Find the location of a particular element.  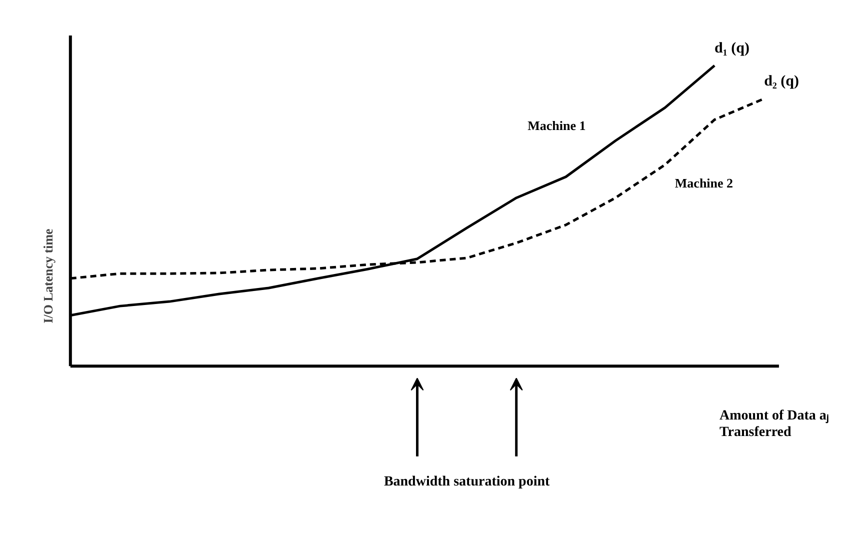

text: d₁ (q) is located at coordinates (732, 48).